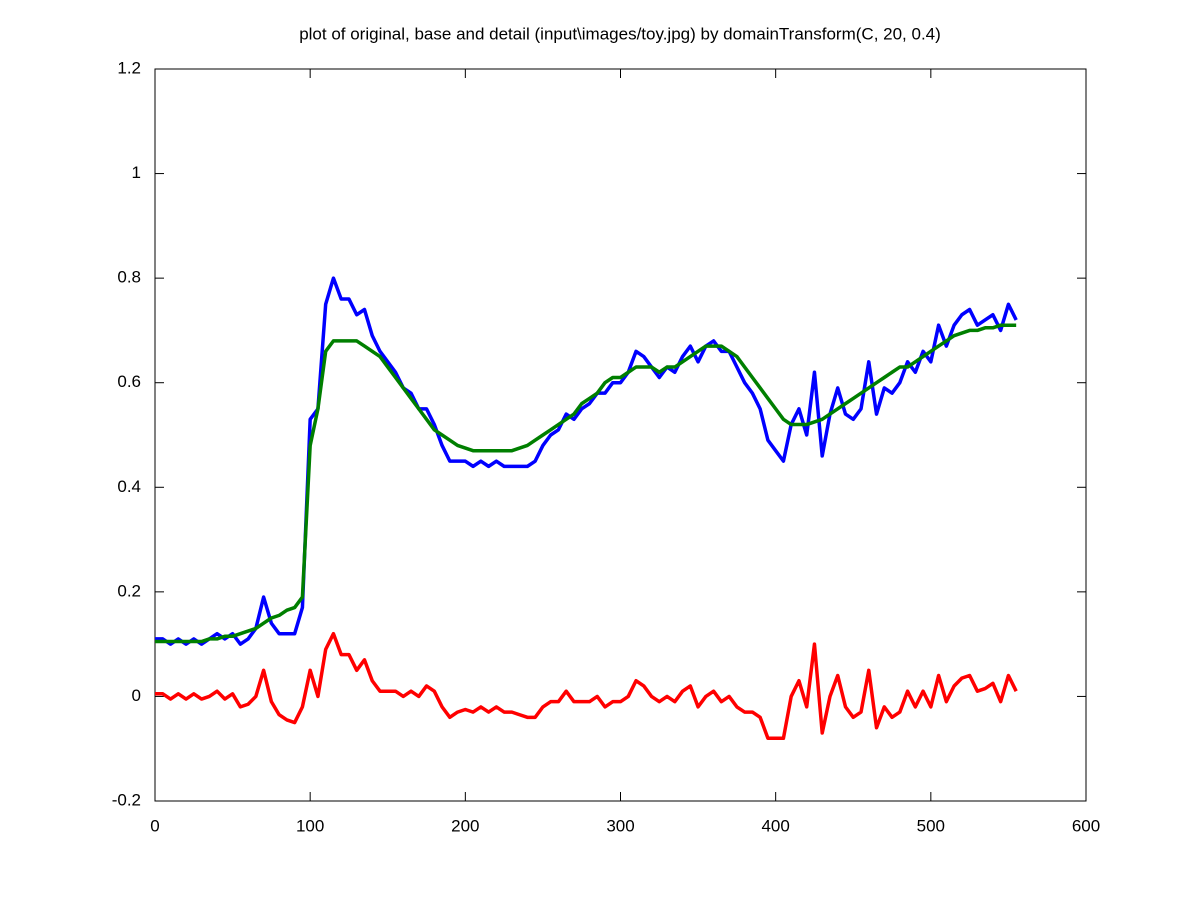 This screenshot has width=1200, height=900. What do you see at coordinates (129, 381) in the screenshot?
I see `y-tick-label: 0.6` at bounding box center [129, 381].